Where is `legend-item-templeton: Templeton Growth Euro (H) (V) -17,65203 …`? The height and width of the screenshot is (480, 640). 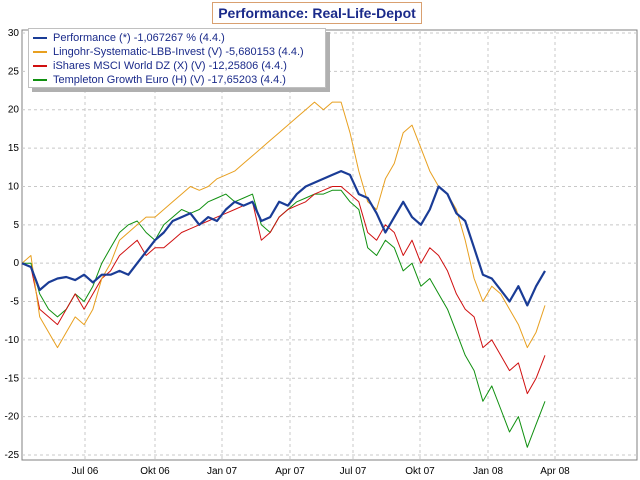
legend-item-templeton: Templeton Growth Euro (H) (V) -17,65203 … is located at coordinates (177, 80).